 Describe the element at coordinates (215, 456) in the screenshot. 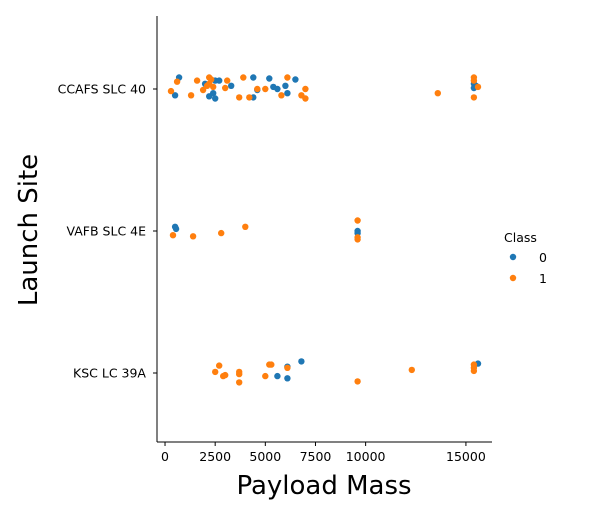

I see `x-tick-label: 2500` at that location.